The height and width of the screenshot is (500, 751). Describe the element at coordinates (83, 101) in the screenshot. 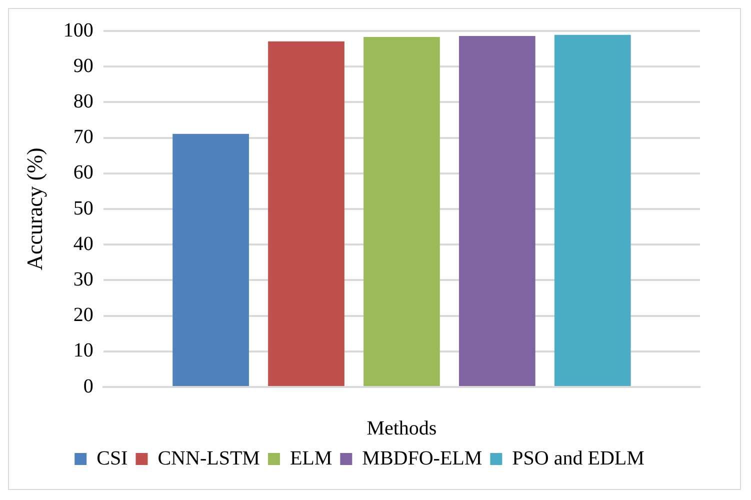

I see `y-tick-label: 80` at that location.